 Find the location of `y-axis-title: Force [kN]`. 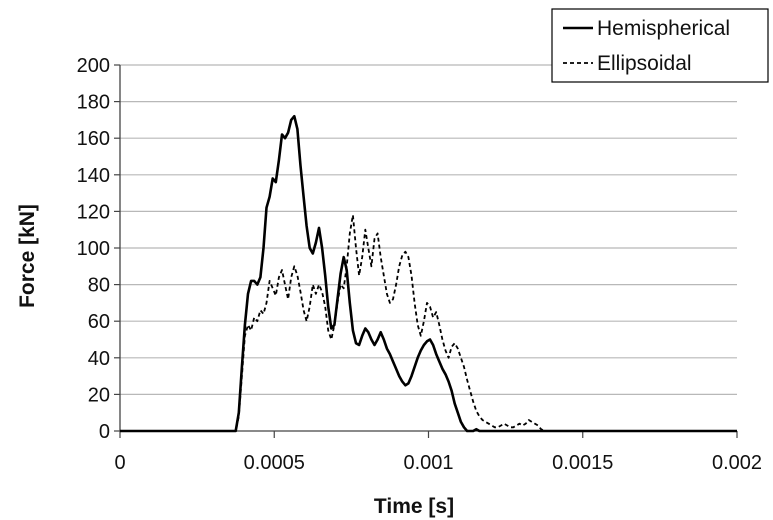

y-axis-title: Force [kN] is located at coordinates (27, 256).